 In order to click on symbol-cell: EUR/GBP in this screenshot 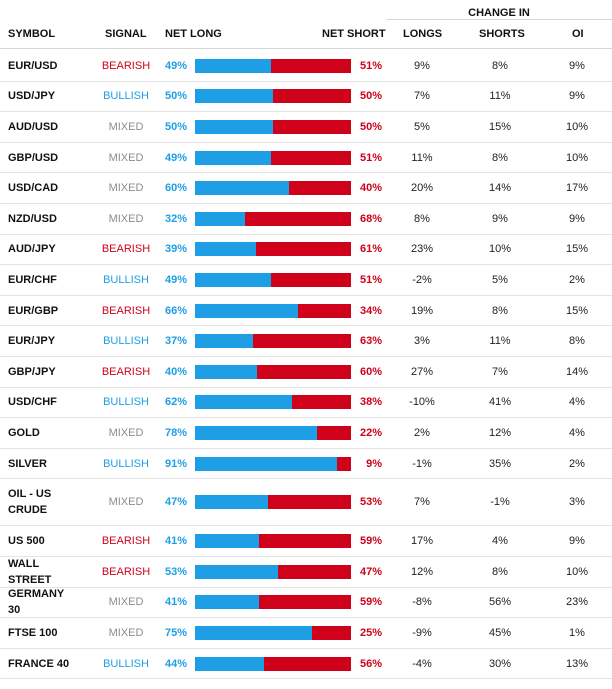, I will do `click(33, 310)`.